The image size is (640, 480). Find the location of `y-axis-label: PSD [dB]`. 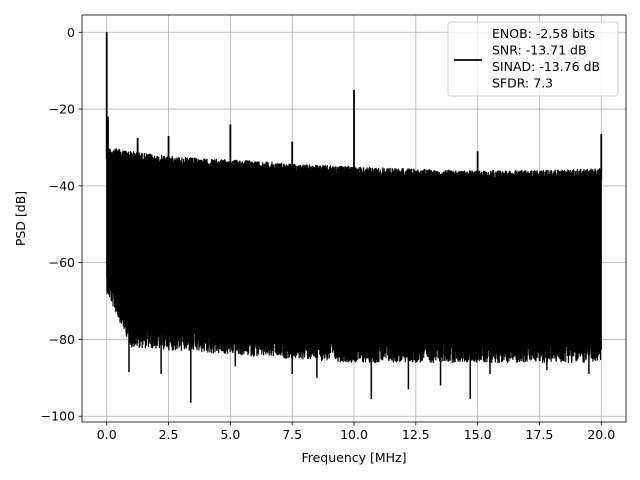

y-axis-label: PSD [dB] is located at coordinates (20, 218).